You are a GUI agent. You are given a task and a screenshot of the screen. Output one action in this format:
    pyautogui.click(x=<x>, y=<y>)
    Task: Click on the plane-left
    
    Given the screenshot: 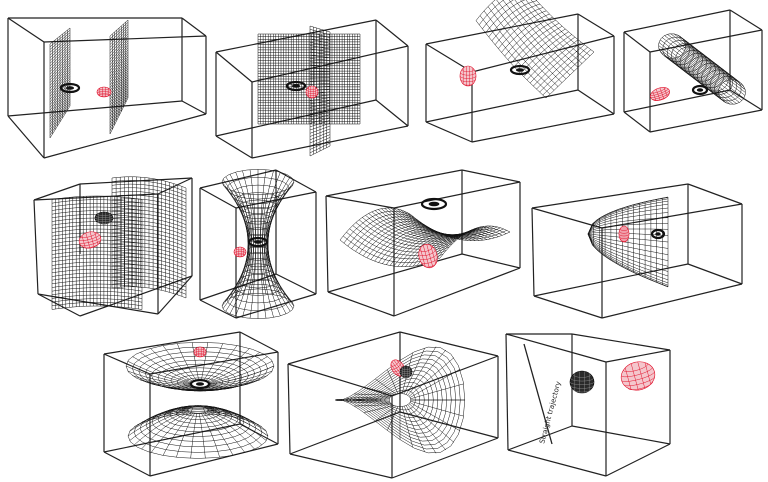 What is the action you would take?
    pyautogui.click(x=60, y=83)
    